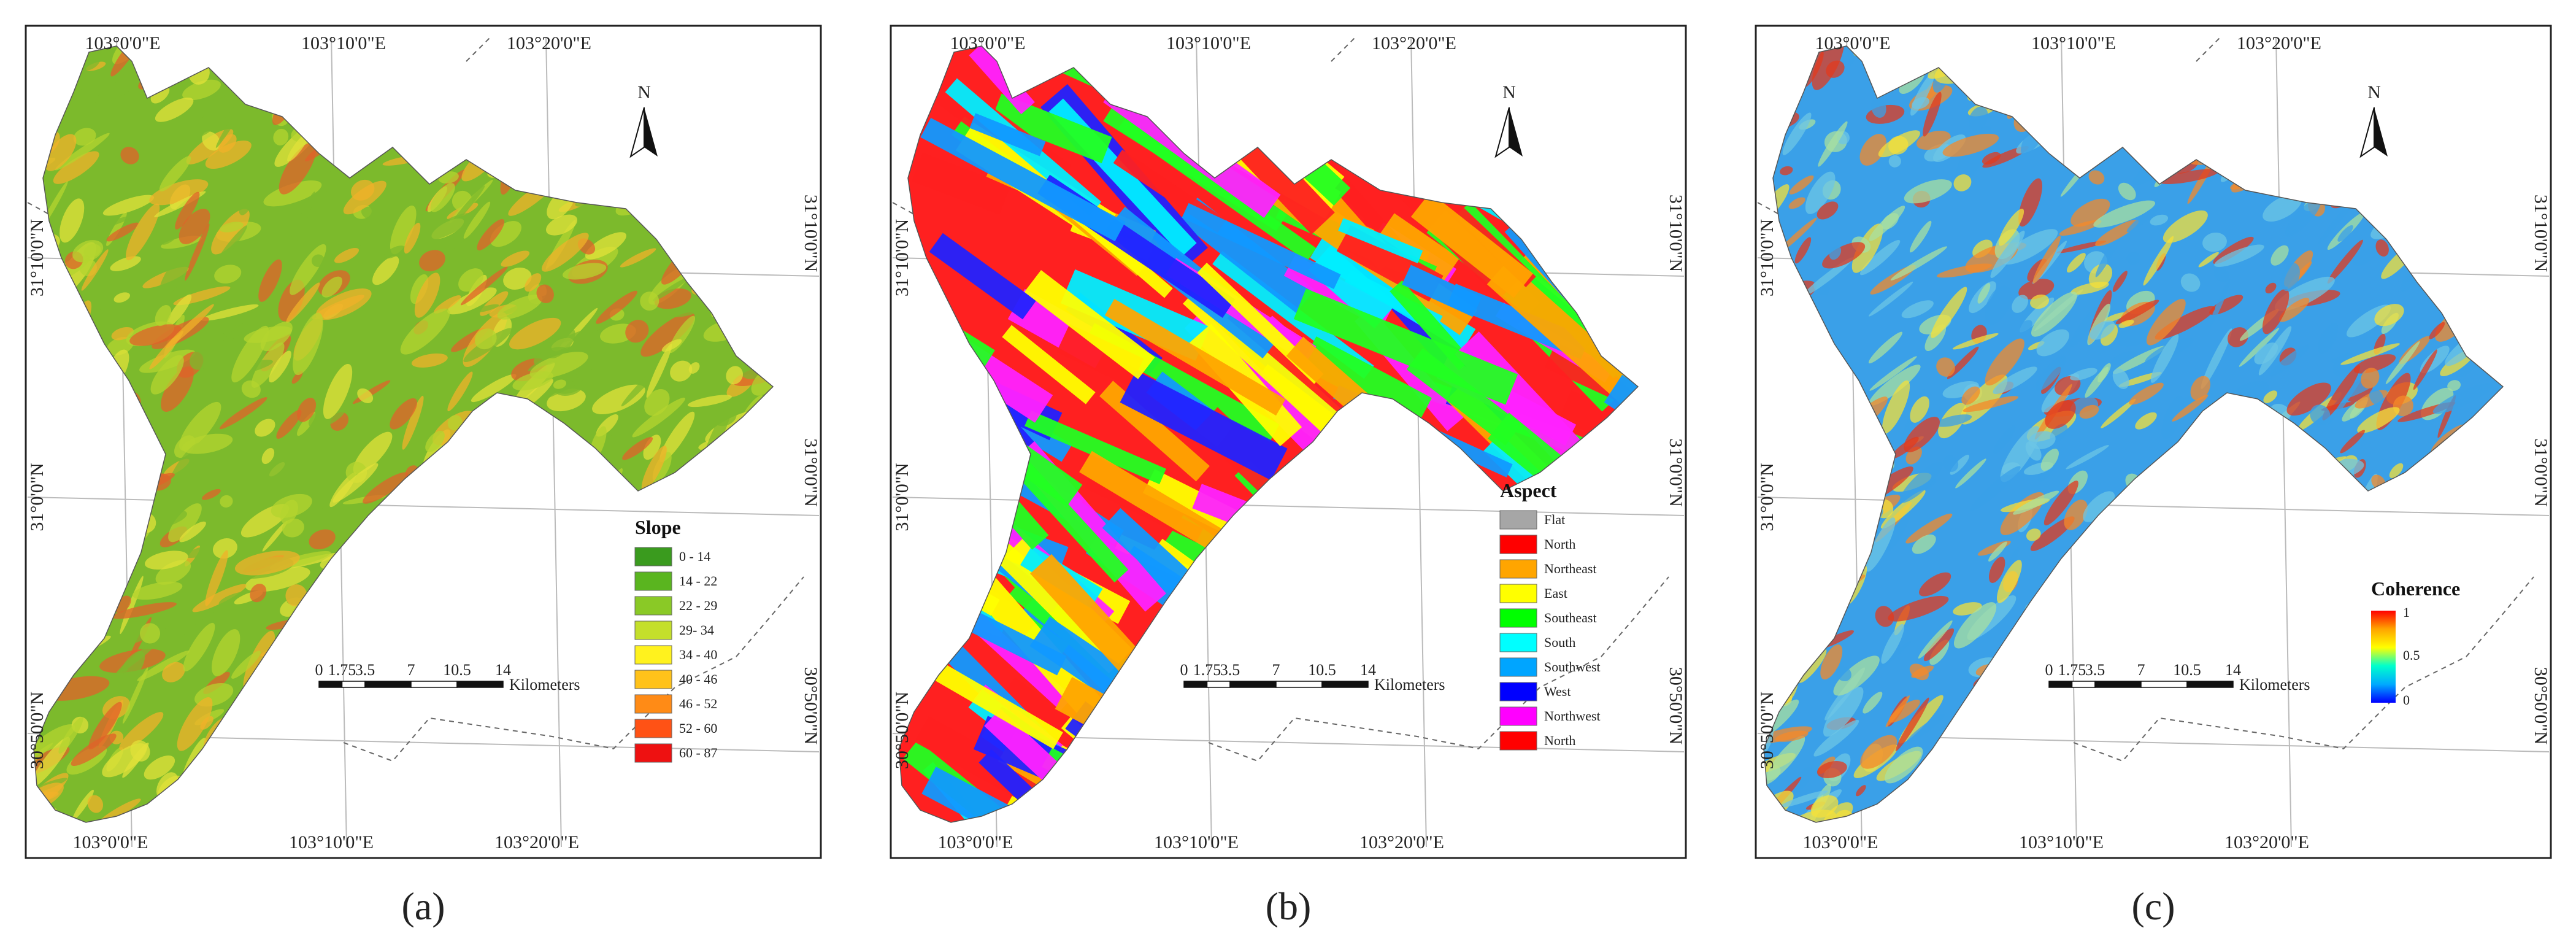 The image size is (2576, 939). Describe the element at coordinates (1557, 691) in the screenshot. I see `legend-label: West` at that location.